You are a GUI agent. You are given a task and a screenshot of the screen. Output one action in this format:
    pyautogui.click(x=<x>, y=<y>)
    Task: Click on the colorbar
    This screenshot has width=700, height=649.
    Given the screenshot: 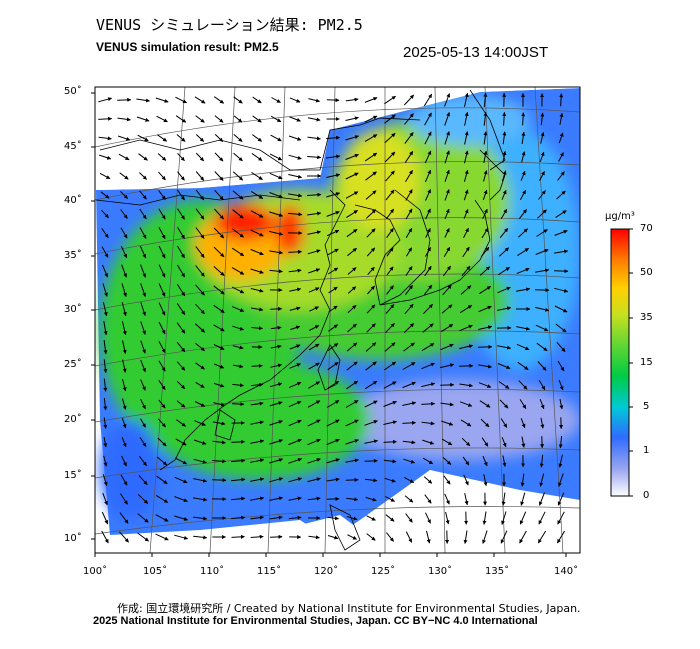 What is the action you would take?
    pyautogui.click(x=621, y=362)
    